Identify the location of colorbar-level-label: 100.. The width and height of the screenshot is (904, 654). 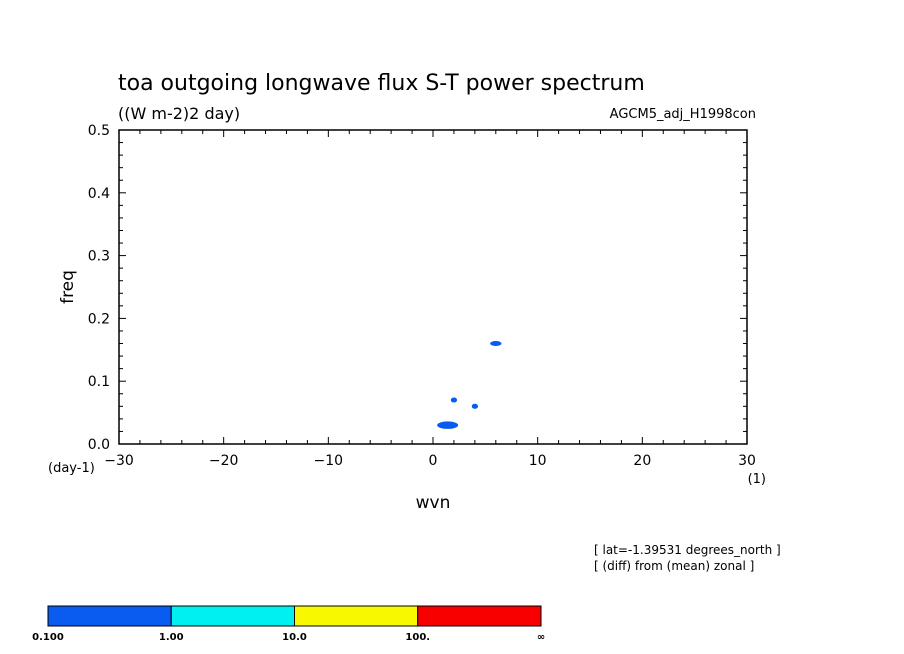
(417, 637).